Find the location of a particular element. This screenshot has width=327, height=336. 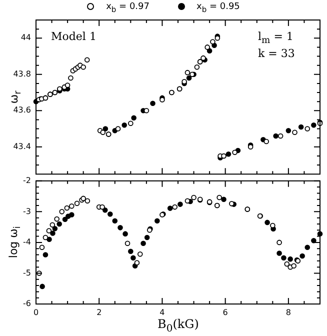

y-tick-label: 43.4 is located at coordinates (22, 146).